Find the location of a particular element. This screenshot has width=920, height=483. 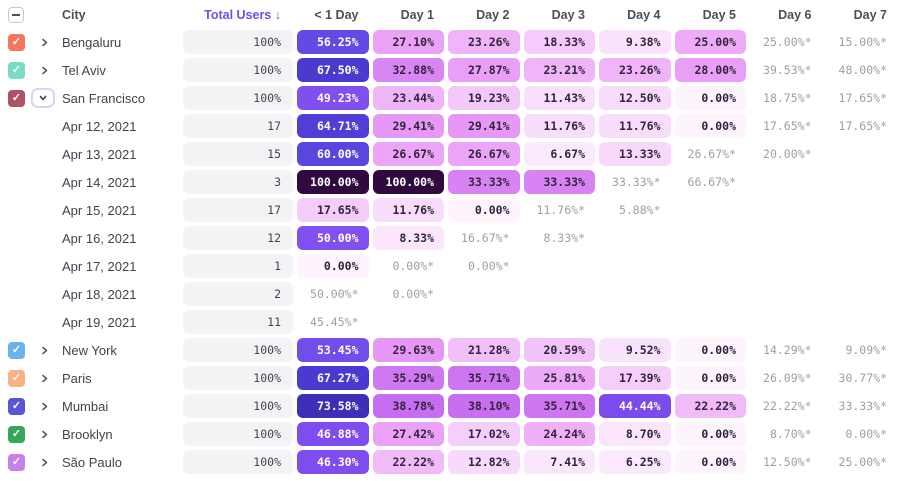

city-label: Tel Aviv is located at coordinates (84, 70).